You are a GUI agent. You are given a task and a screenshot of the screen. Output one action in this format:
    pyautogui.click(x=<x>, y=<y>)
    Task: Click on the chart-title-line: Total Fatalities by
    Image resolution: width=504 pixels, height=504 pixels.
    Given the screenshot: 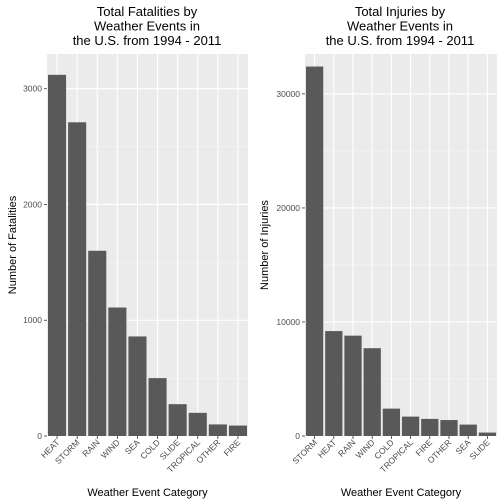 What is the action you would take?
    pyautogui.click(x=147, y=11)
    